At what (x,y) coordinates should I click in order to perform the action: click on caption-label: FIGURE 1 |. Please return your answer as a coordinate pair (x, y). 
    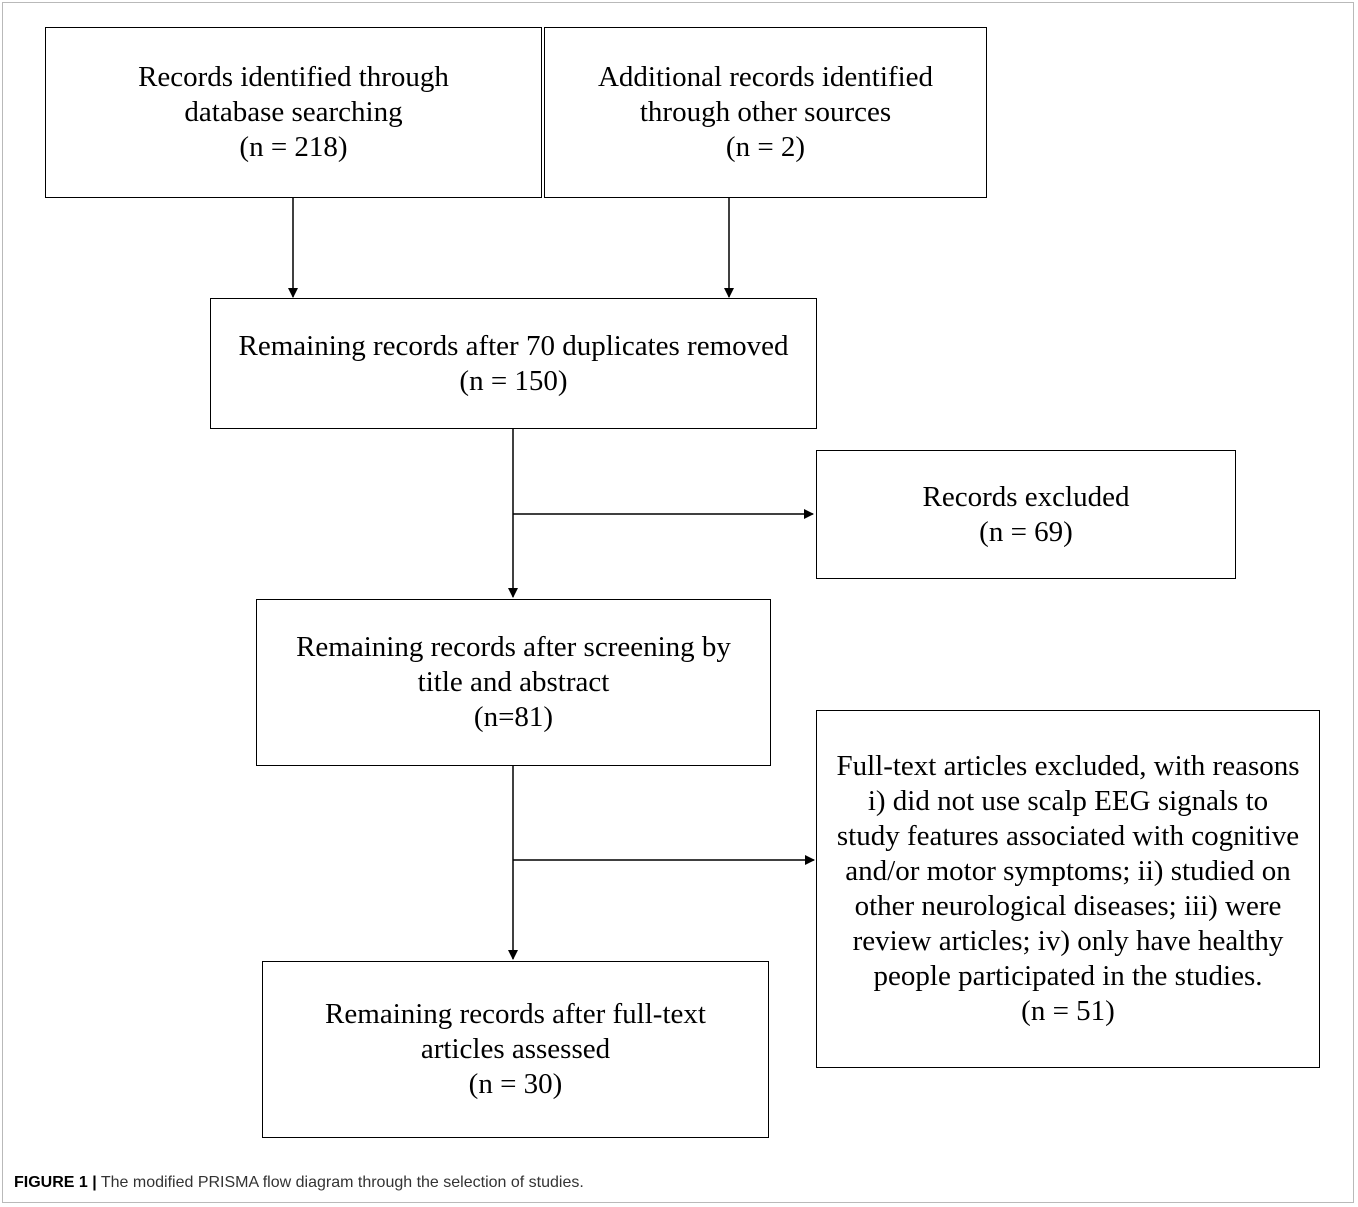
    Looking at the image, I should click on (55, 1182).